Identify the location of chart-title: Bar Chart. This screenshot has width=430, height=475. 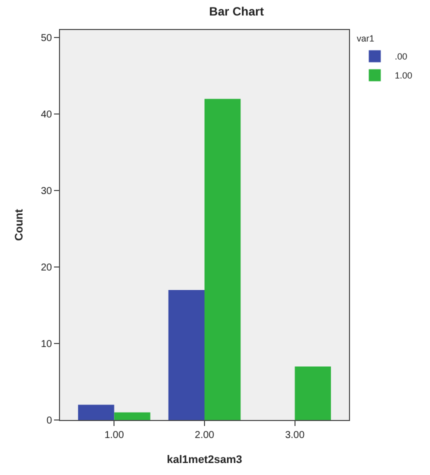
(236, 11).